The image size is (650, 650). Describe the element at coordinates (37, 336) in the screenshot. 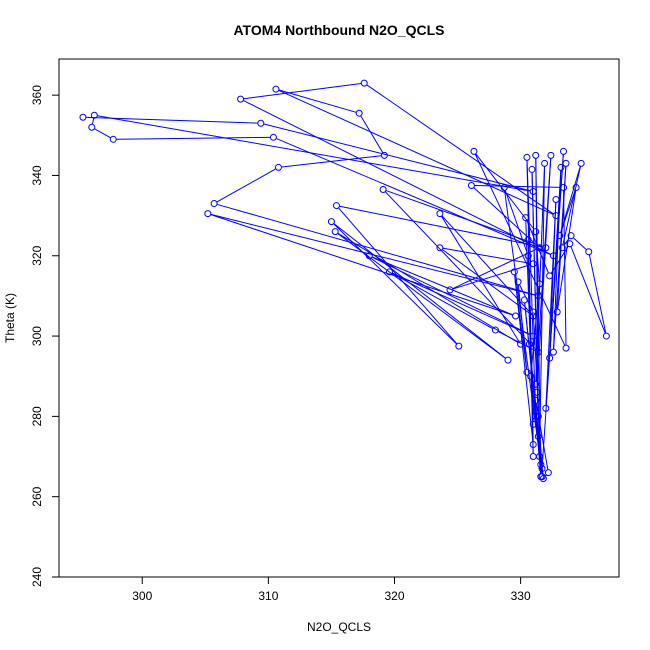

I see `y-tick-label: 300` at that location.